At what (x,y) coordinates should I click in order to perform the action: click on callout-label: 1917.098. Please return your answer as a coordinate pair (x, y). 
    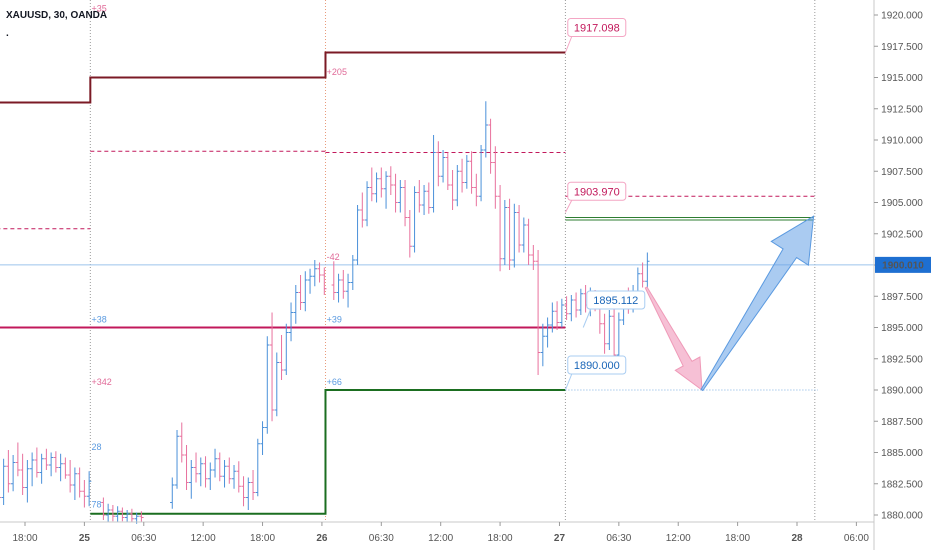
    Looking at the image, I should click on (597, 29).